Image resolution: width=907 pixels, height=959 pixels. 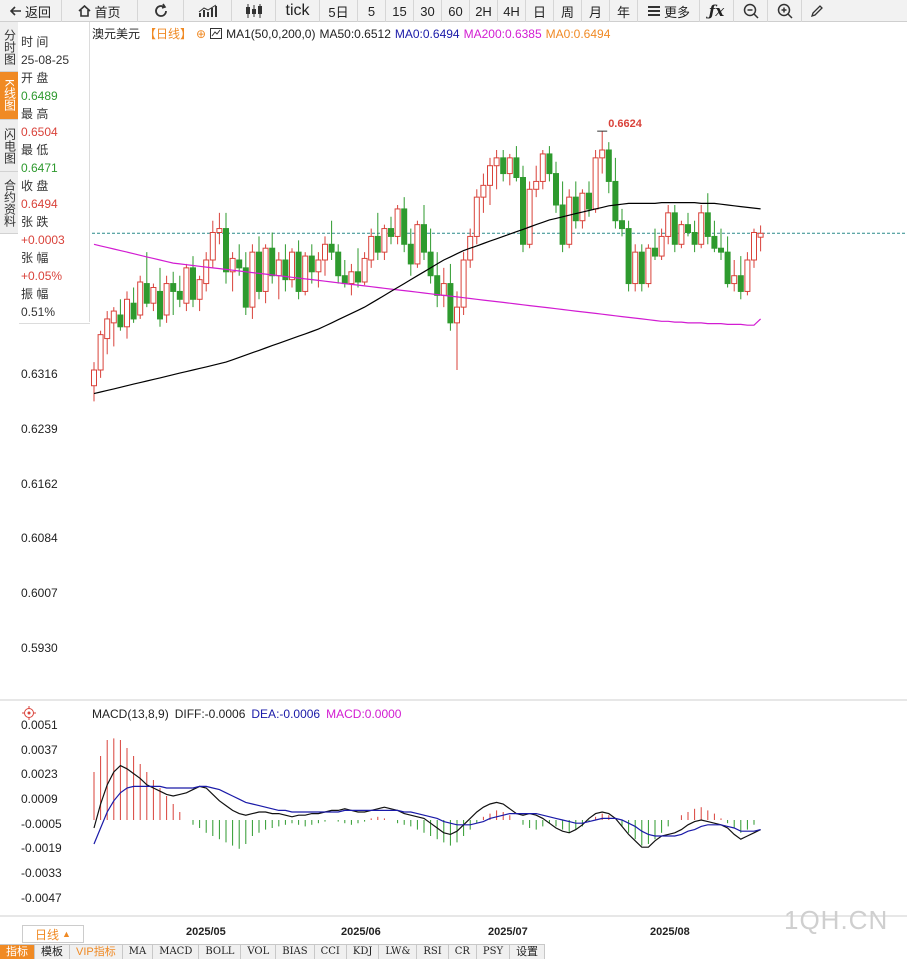 What do you see at coordinates (39, 750) in the screenshot?
I see `macd-tick: 0.0037` at bounding box center [39, 750].